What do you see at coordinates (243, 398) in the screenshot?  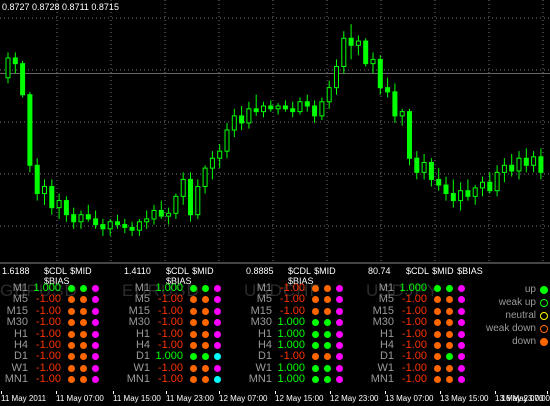 I see `time-tick-label: 12 May 07:00` at bounding box center [243, 398].